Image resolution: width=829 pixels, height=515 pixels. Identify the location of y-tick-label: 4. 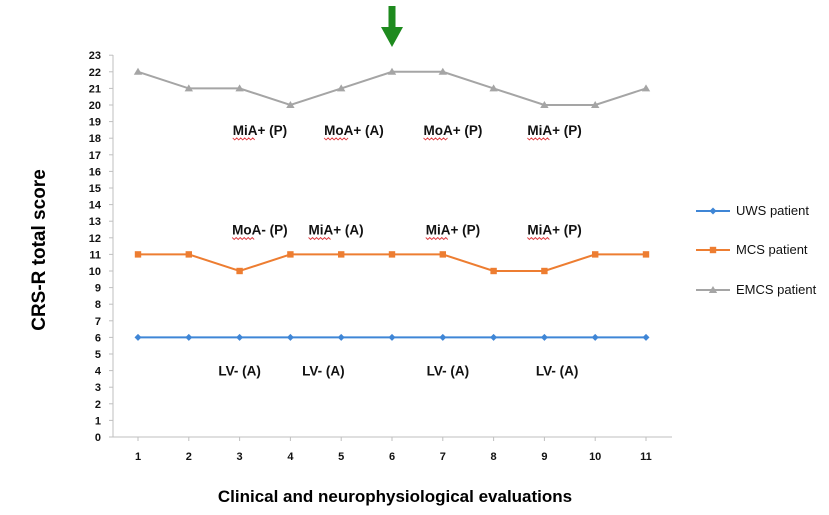
(98, 372).